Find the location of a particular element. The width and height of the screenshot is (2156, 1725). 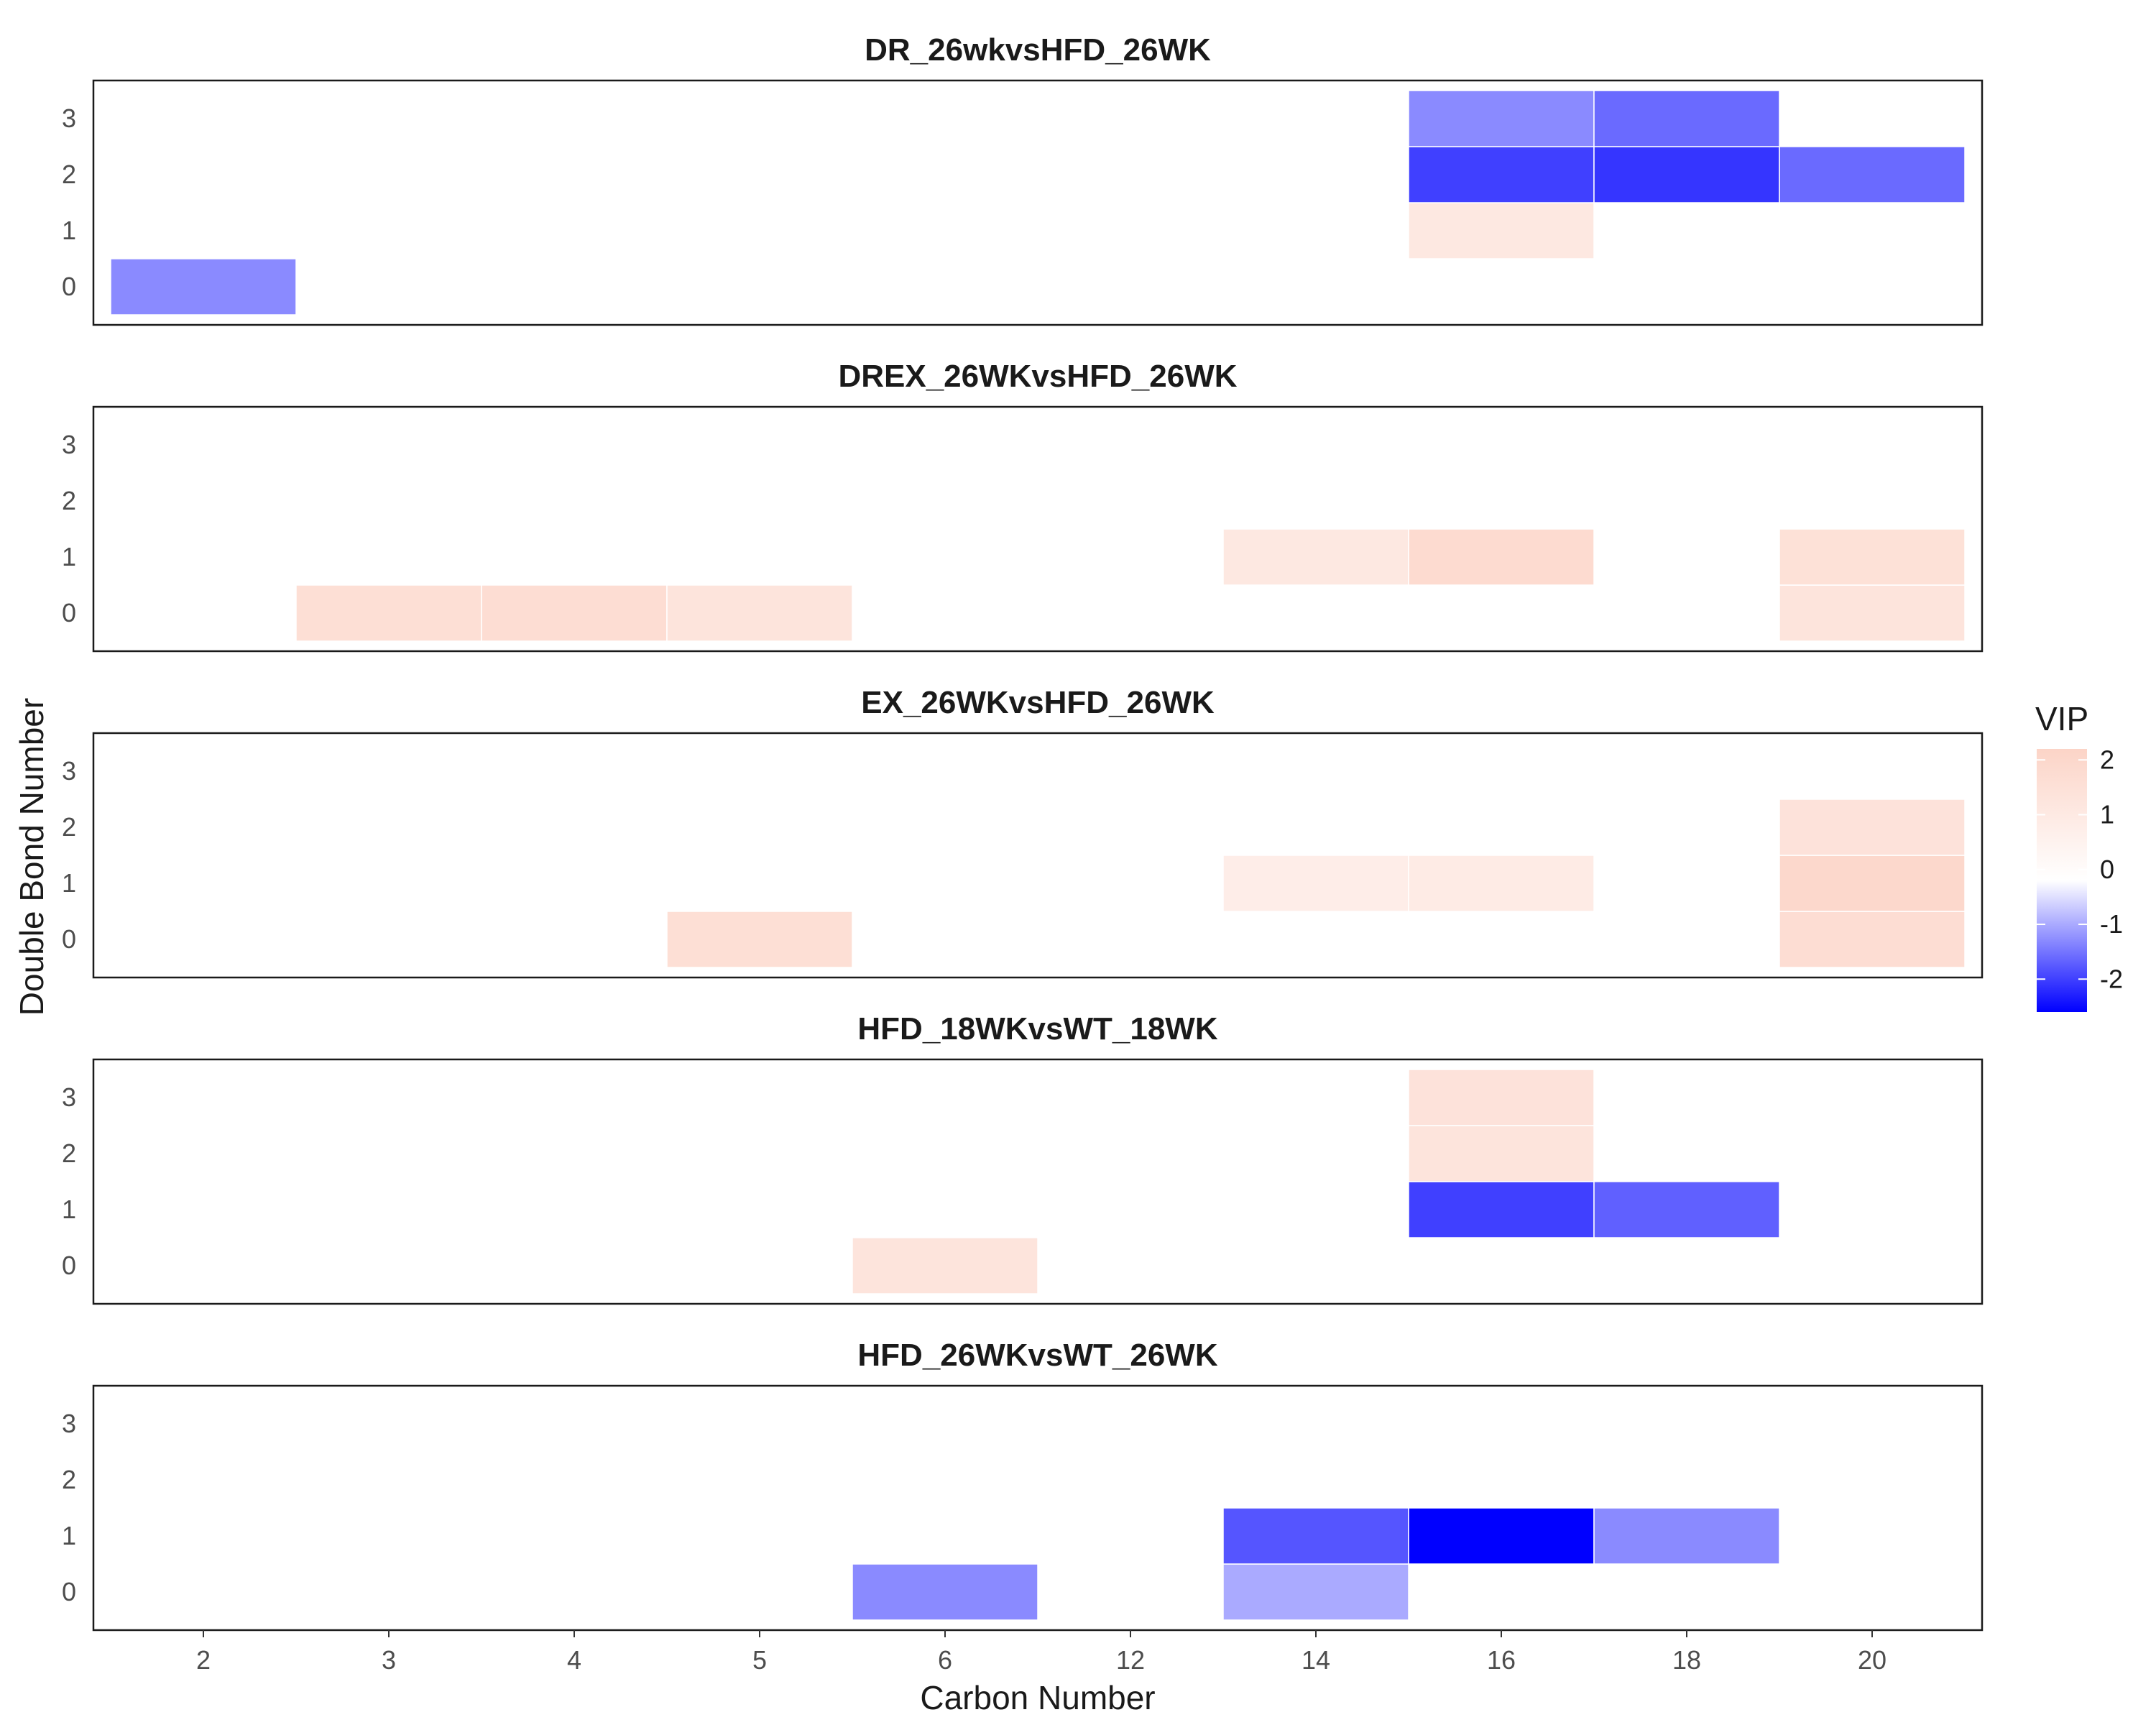

x-tick-label: 20 is located at coordinates (1872, 1660).